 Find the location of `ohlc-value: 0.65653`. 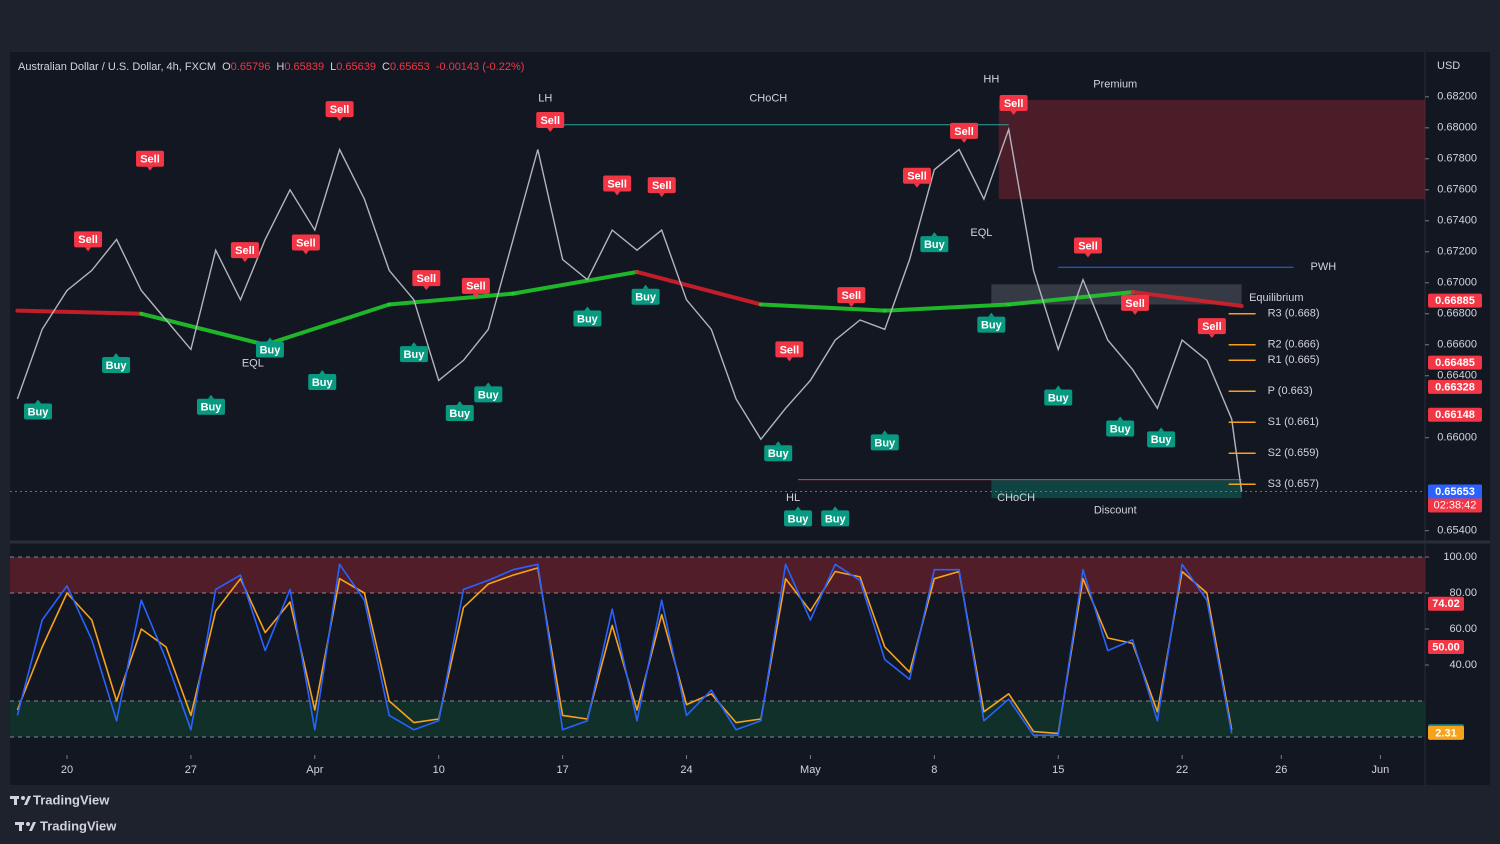

ohlc-value: 0.65653 is located at coordinates (410, 67).